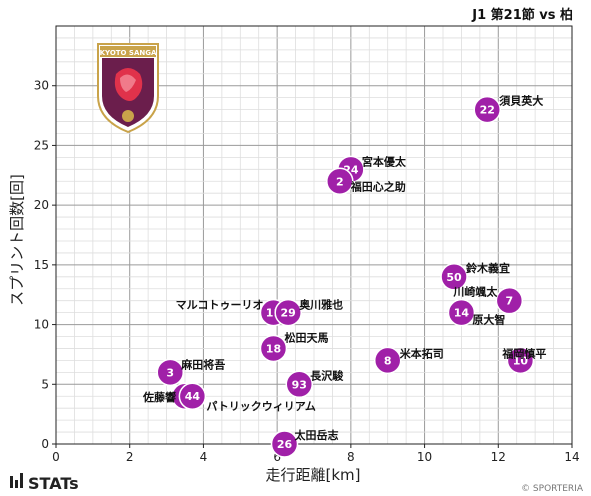 The height and width of the screenshot is (496, 591). What do you see at coordinates (488, 320) in the screenshot?
I see `player-name-label: 原大智` at bounding box center [488, 320].